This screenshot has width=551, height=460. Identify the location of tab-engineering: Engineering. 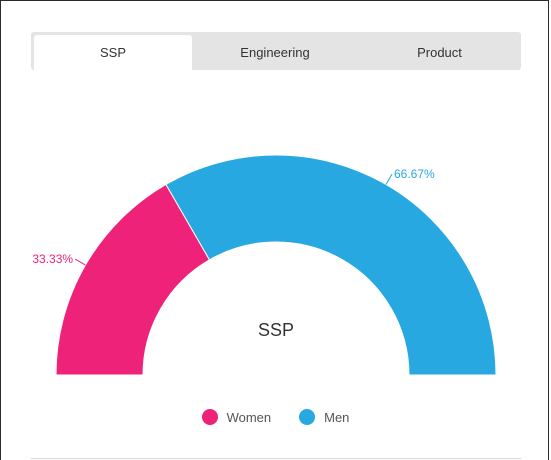
(275, 52).